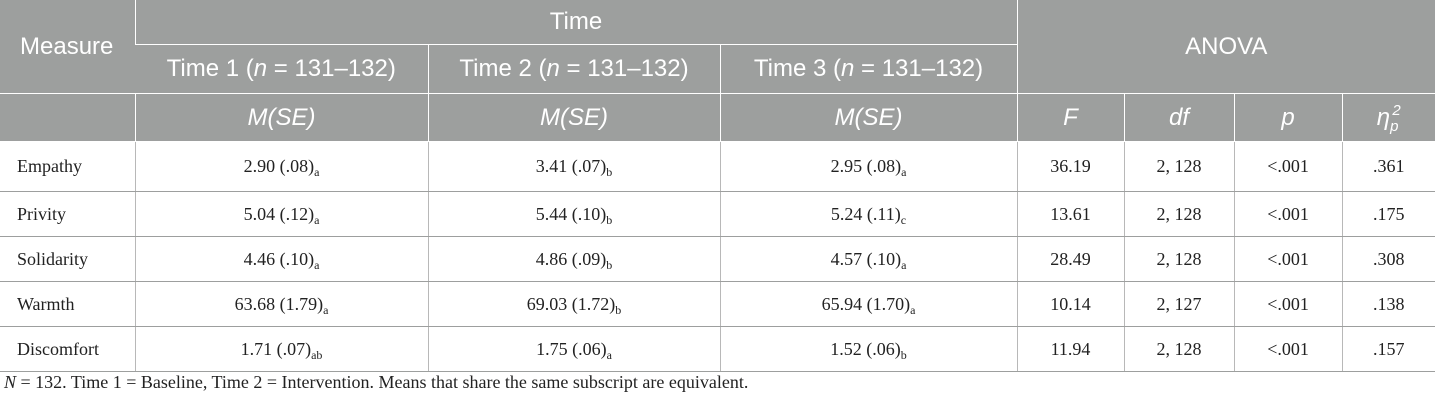  What do you see at coordinates (1388, 304) in the screenshot?
I see `eta-cell: .138` at bounding box center [1388, 304].